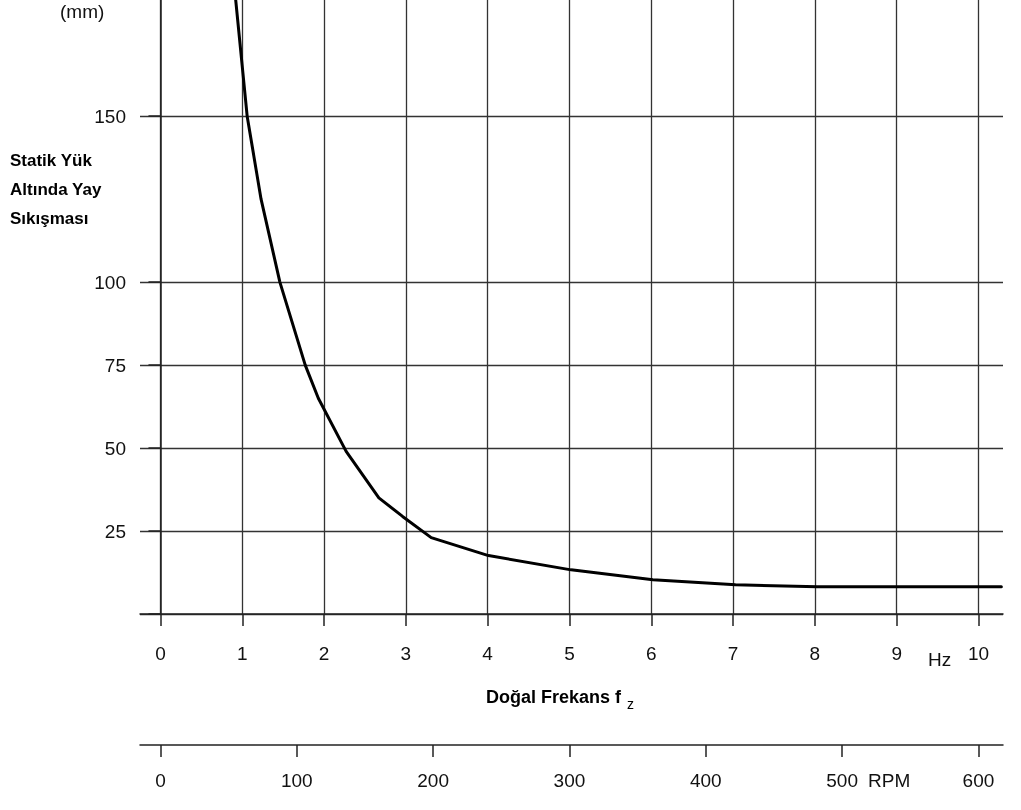  What do you see at coordinates (296, 780) in the screenshot?
I see `x2-tick-label: 100` at bounding box center [296, 780].